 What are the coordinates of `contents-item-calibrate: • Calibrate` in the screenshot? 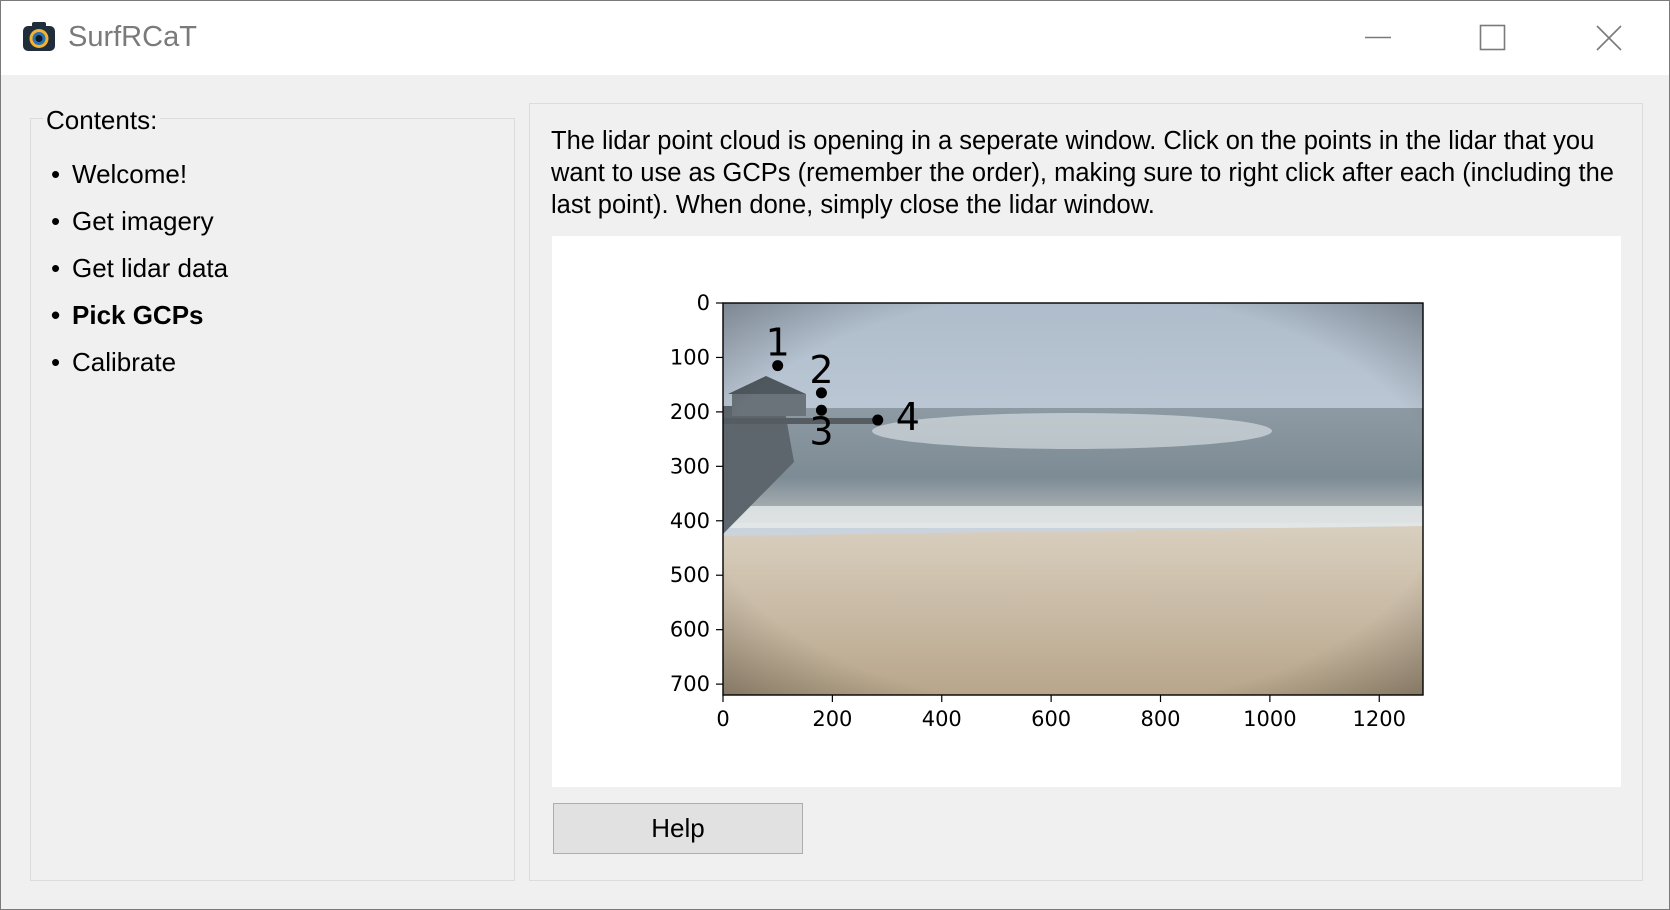 It's located at (139, 365).